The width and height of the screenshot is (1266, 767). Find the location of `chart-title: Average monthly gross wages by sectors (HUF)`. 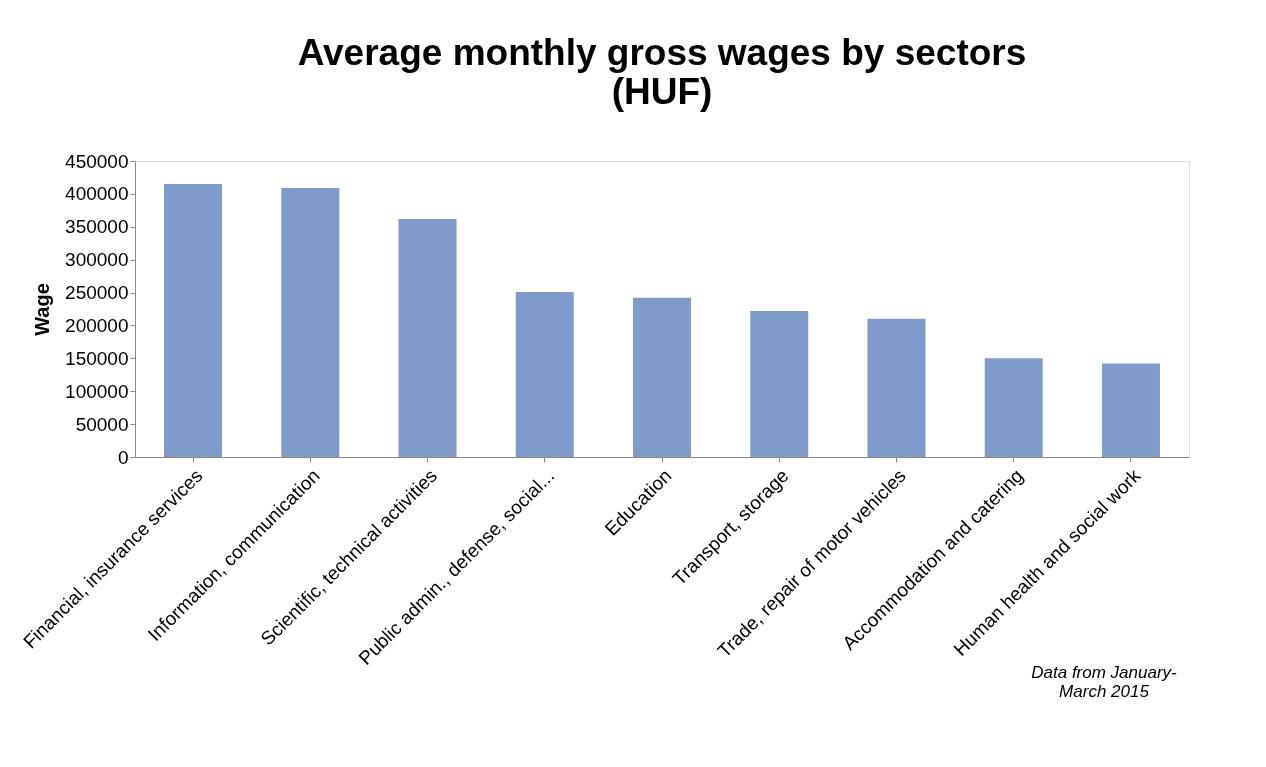

chart-title: Average monthly gross wages by sectors (HUF) is located at coordinates (662, 72).